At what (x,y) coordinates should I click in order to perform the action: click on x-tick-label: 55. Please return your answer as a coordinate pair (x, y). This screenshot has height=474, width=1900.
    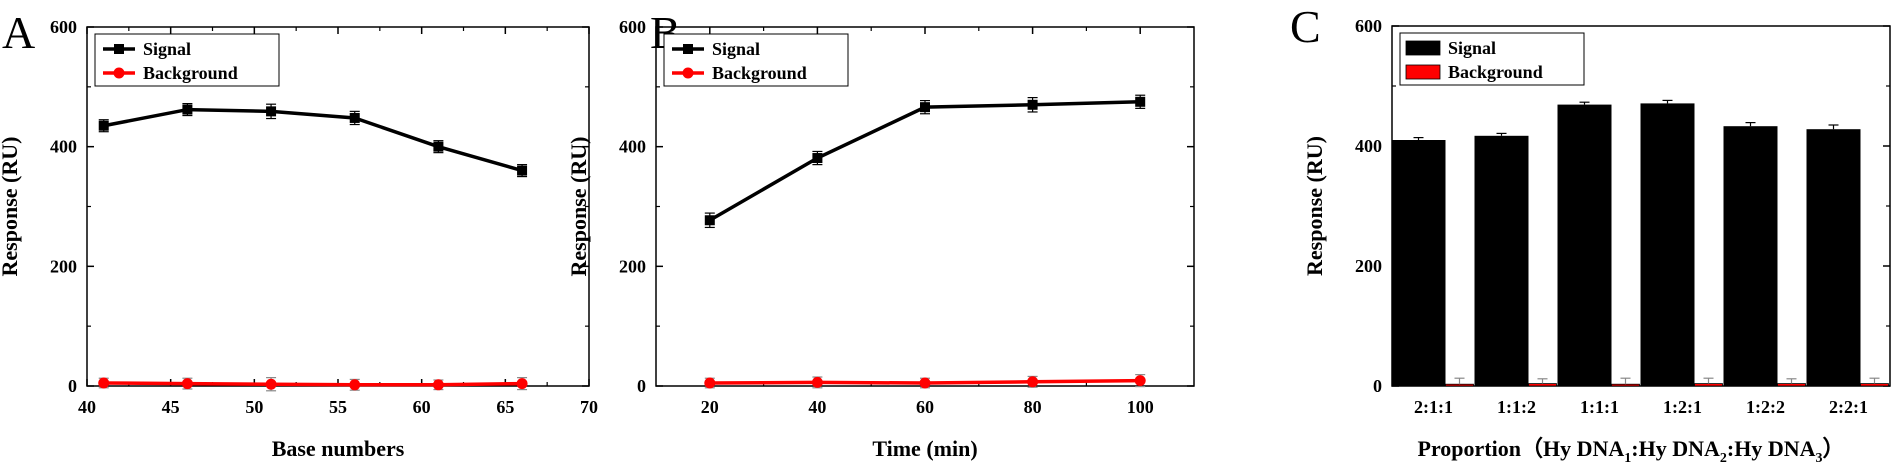
    Looking at the image, I should click on (338, 407).